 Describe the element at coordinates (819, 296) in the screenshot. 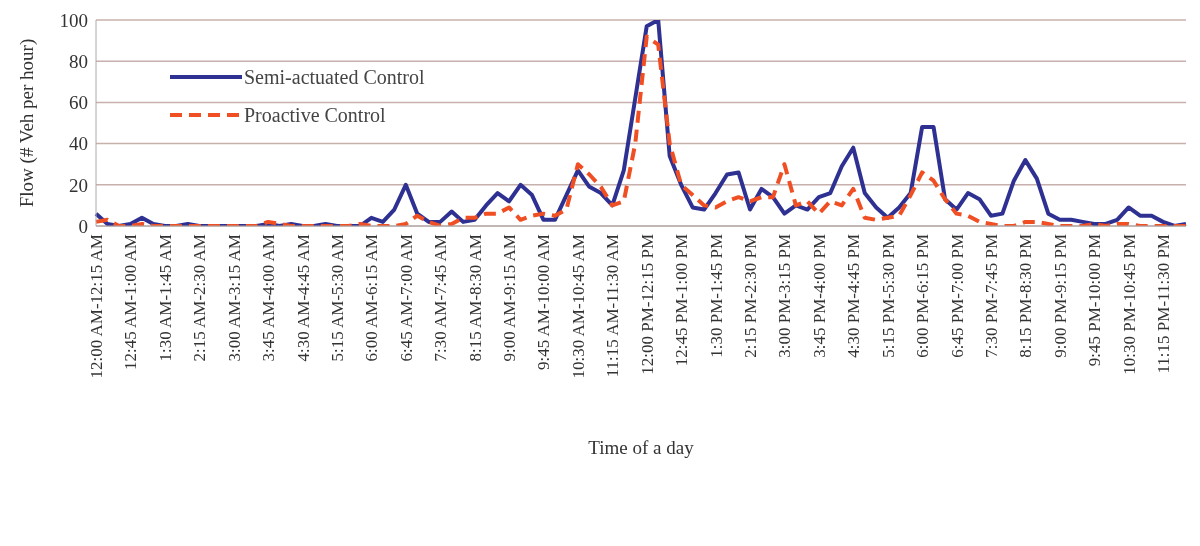

I see `x-tick-label: 3:45 PM-4:00 PM` at that location.